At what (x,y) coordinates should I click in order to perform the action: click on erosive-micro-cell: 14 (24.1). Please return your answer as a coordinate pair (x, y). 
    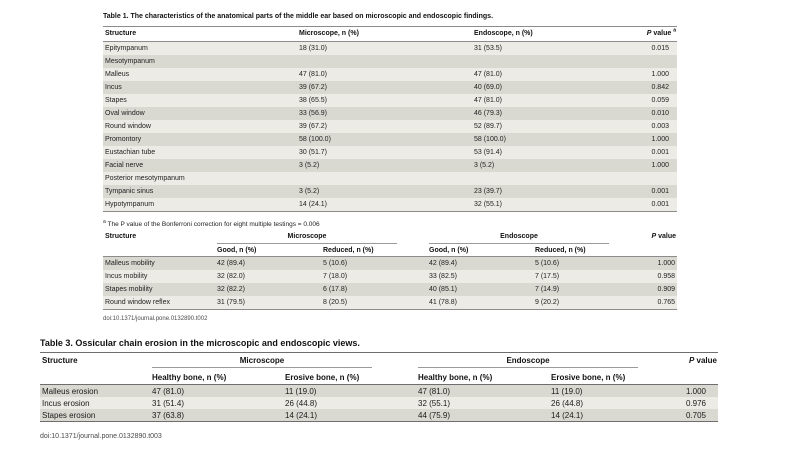
    Looking at the image, I should click on (349, 415).